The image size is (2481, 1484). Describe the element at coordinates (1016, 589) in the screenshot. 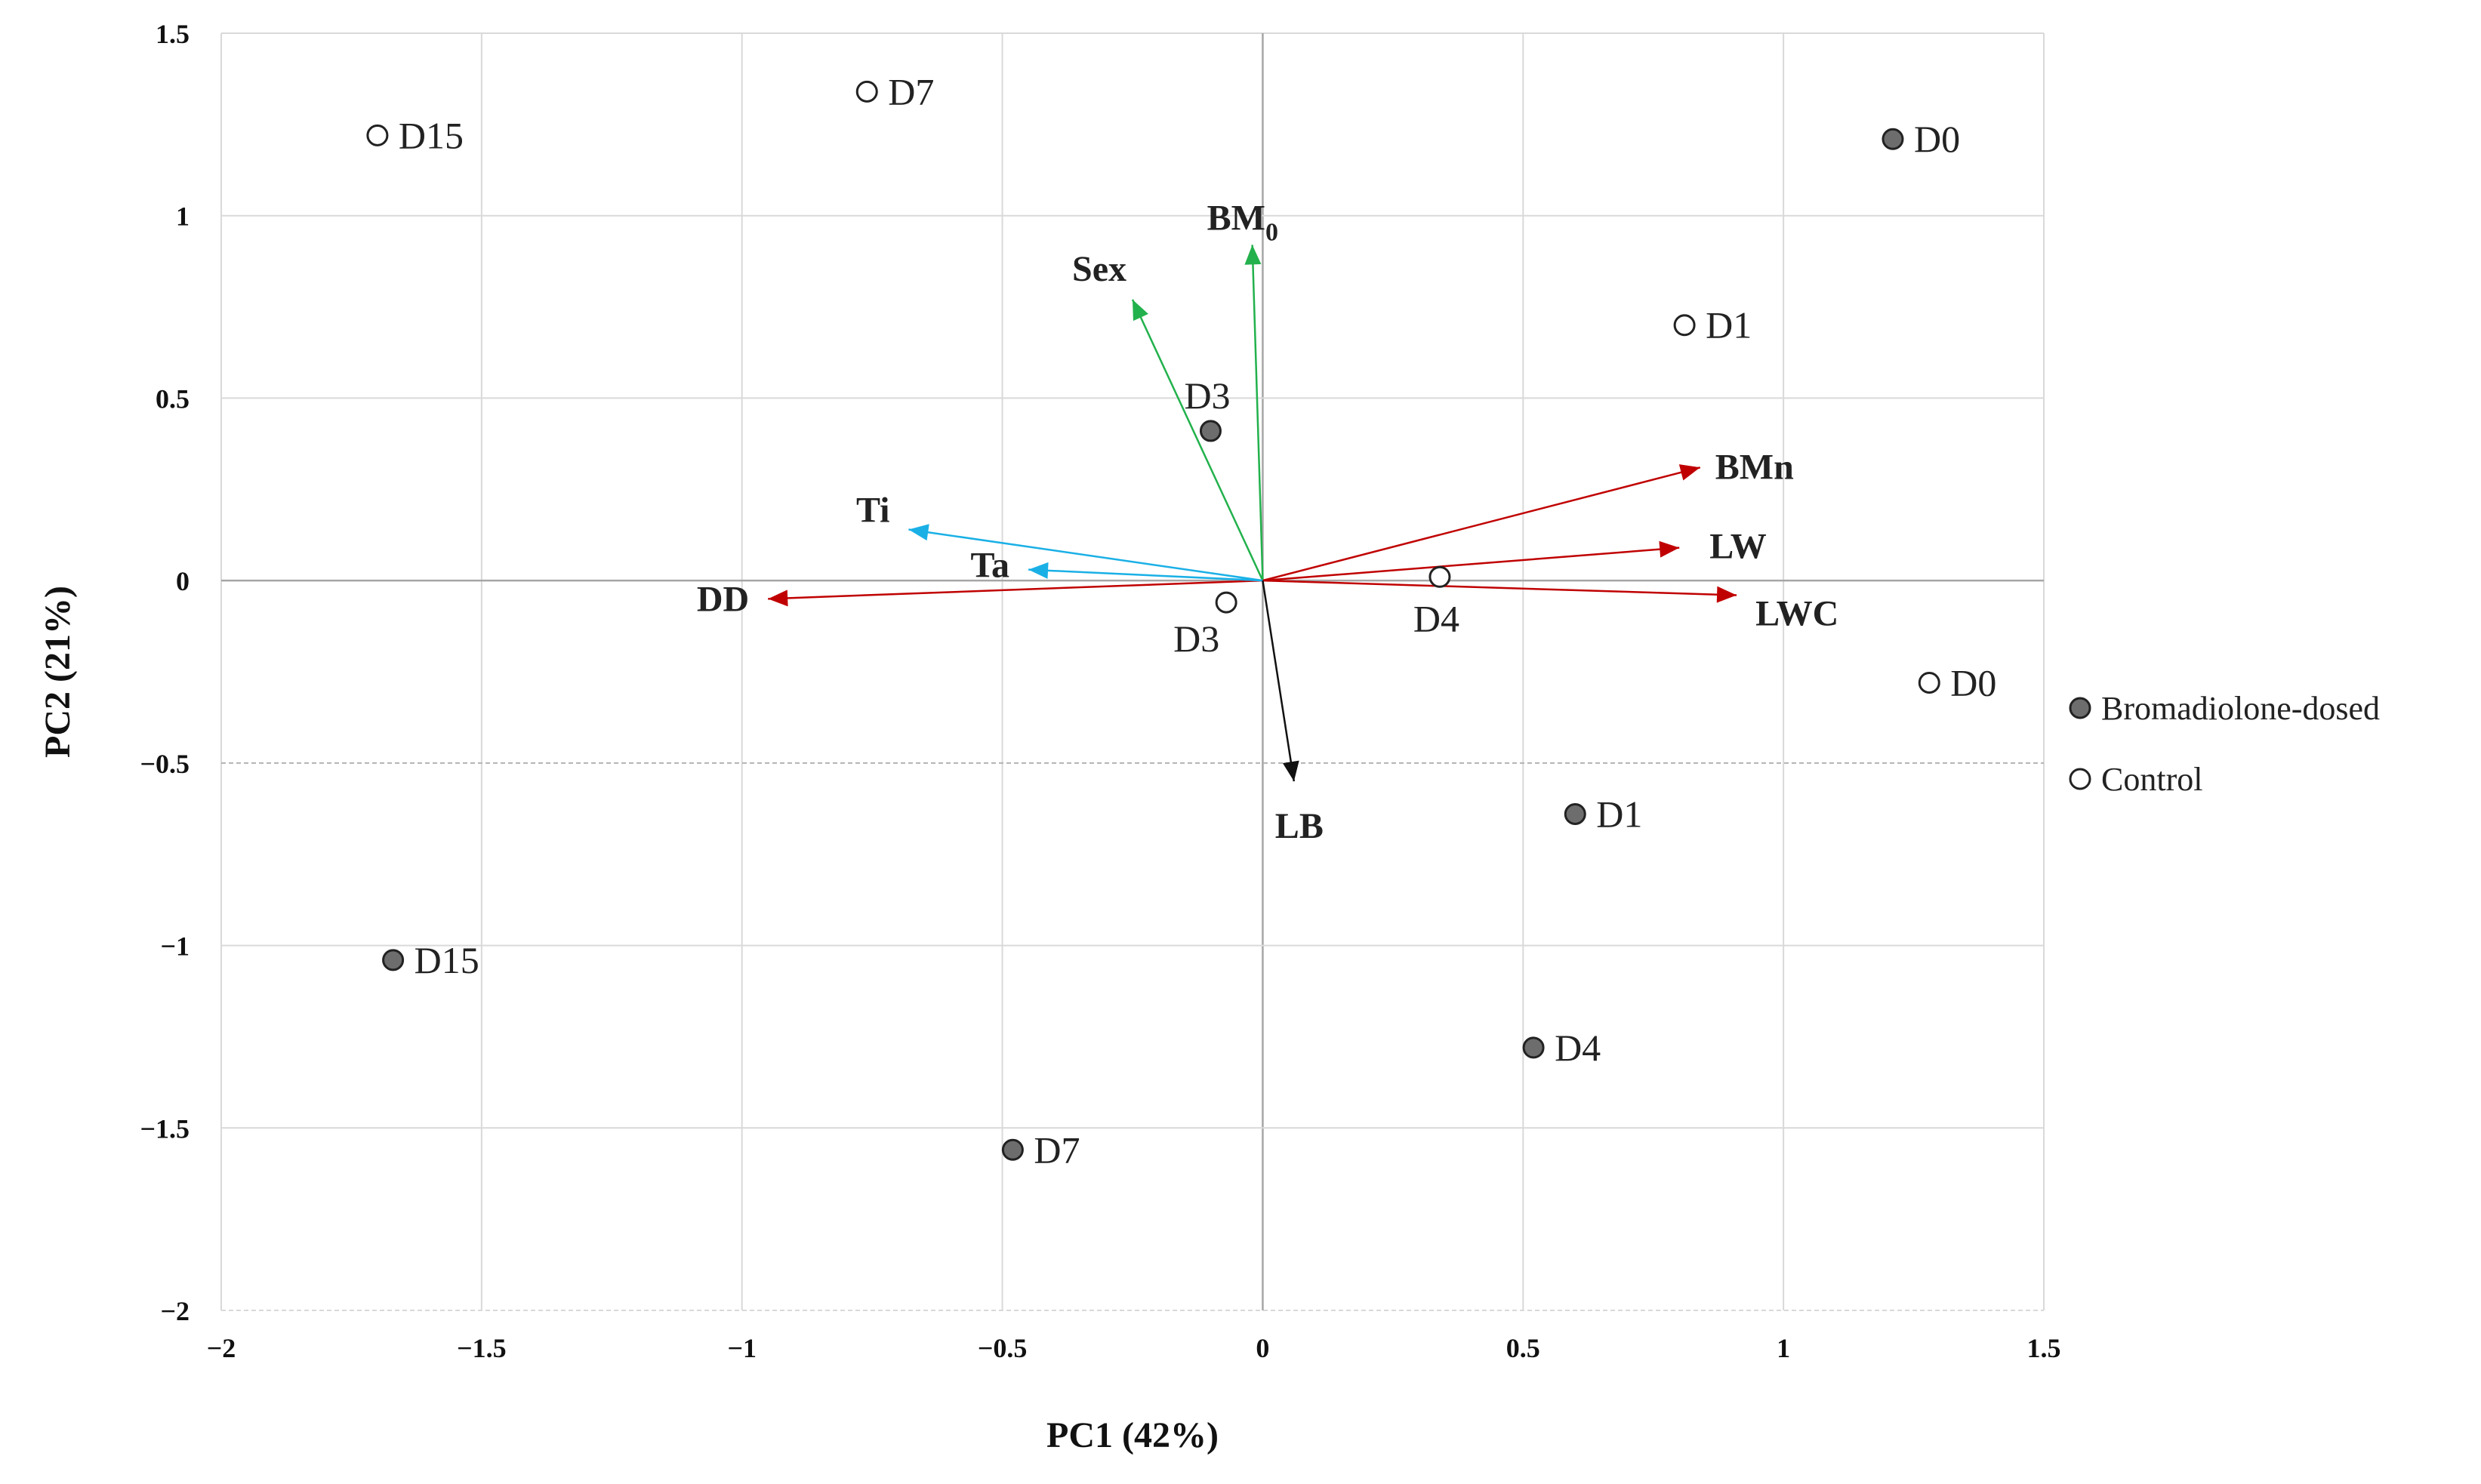

I see `loading-arrow-dd` at that location.